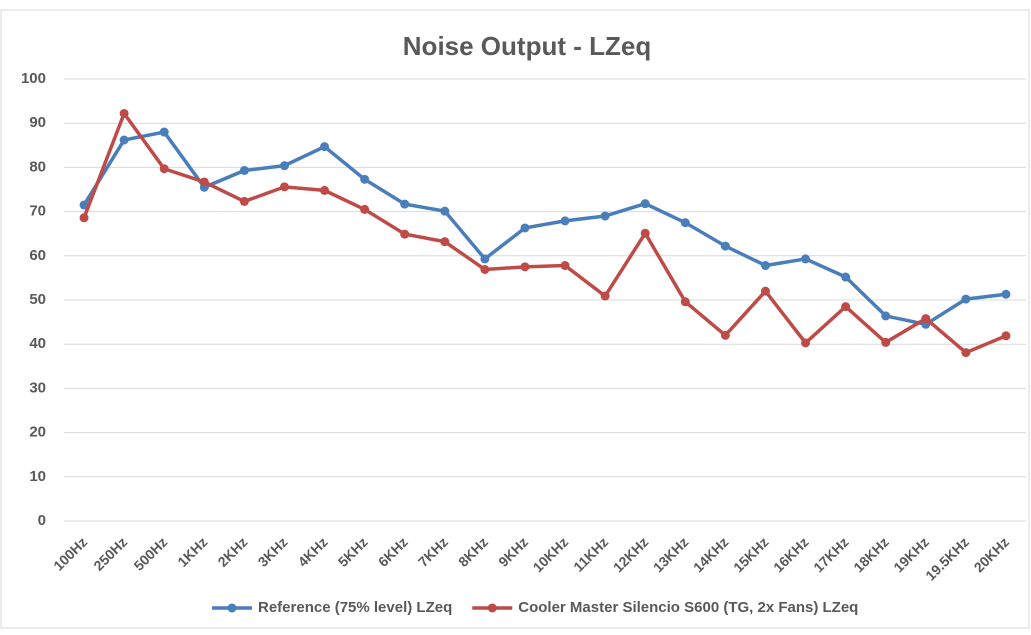 The width and height of the screenshot is (1031, 635). Describe the element at coordinates (355, 607) in the screenshot. I see `legend-label: Reference (75% level) LZeq` at that location.